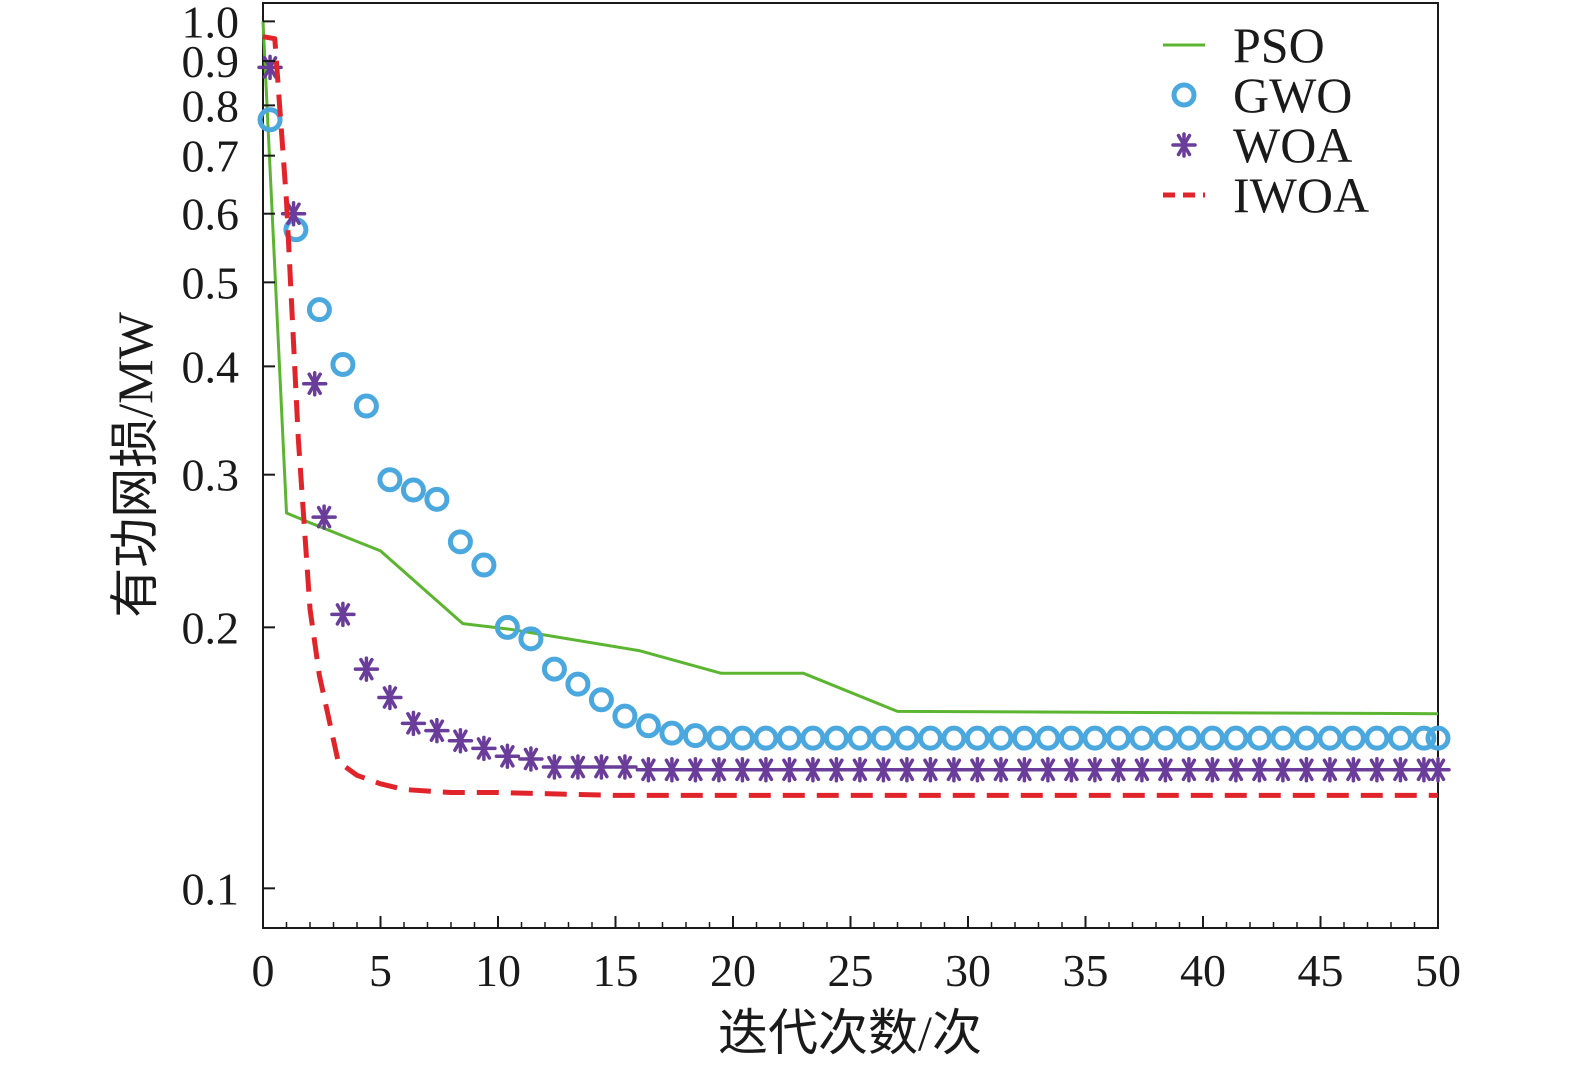 This screenshot has height=1071, width=1575. What do you see at coordinates (1184, 145) in the screenshot?
I see `legend-woa-swatch` at bounding box center [1184, 145].